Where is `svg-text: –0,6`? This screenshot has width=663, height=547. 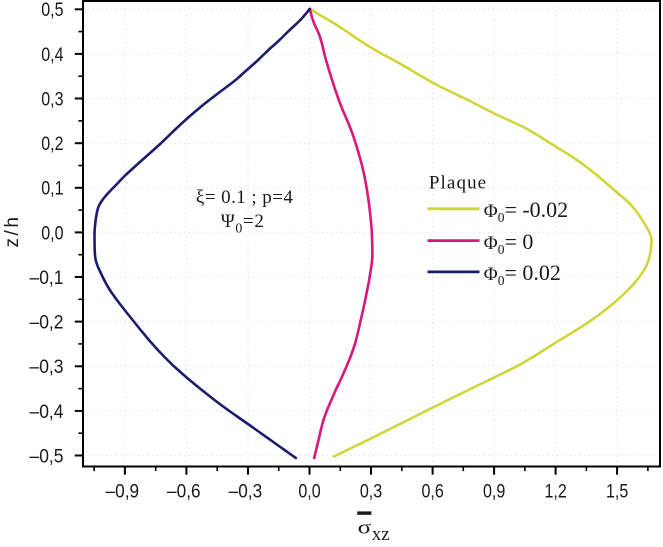
svg-text: –0,6 is located at coordinates (184, 492).